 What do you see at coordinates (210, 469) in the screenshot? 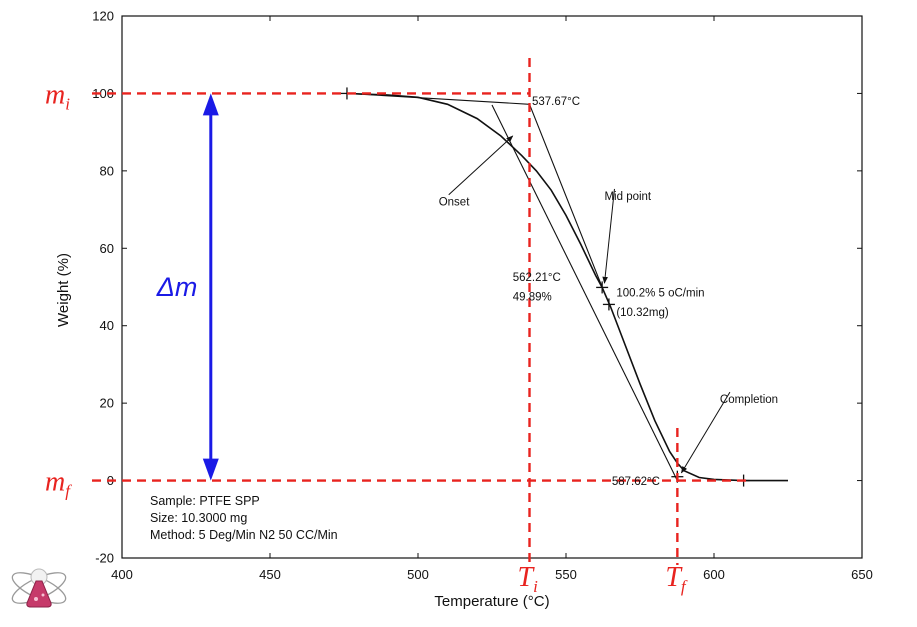
I see `delta-m-arrow-head-down` at bounding box center [210, 469].